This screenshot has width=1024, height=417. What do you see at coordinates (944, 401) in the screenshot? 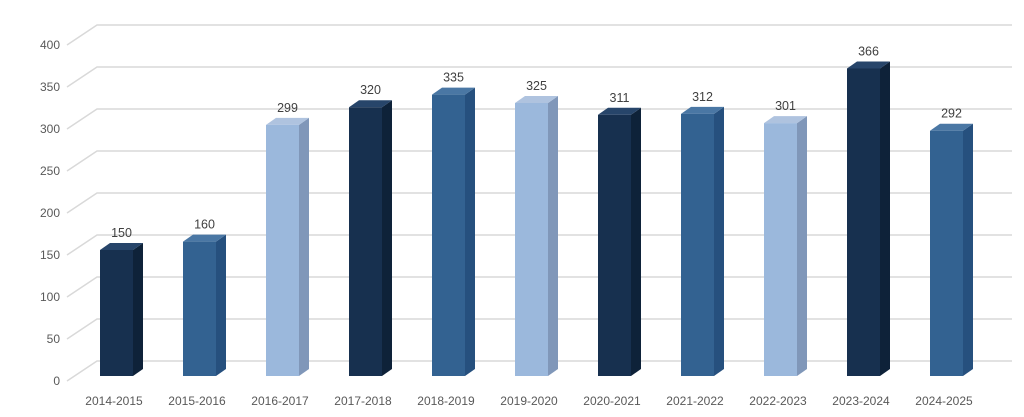
I see `x-category-label: 2024-2025` at bounding box center [944, 401].